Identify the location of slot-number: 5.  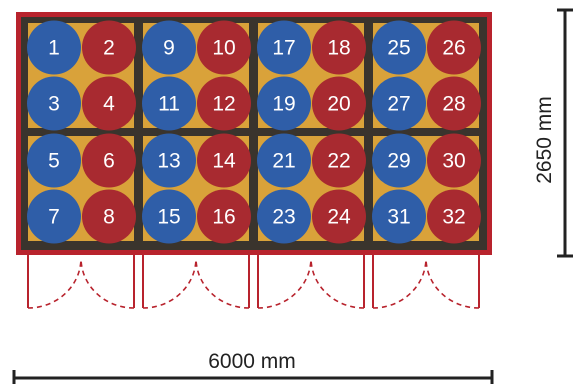
(54, 161).